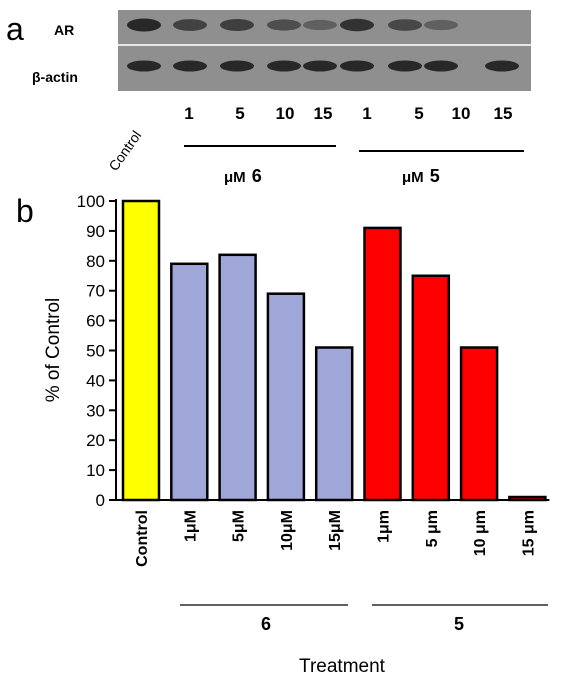 The width and height of the screenshot is (583, 688). I want to click on actin-band-row, so click(323, 66).